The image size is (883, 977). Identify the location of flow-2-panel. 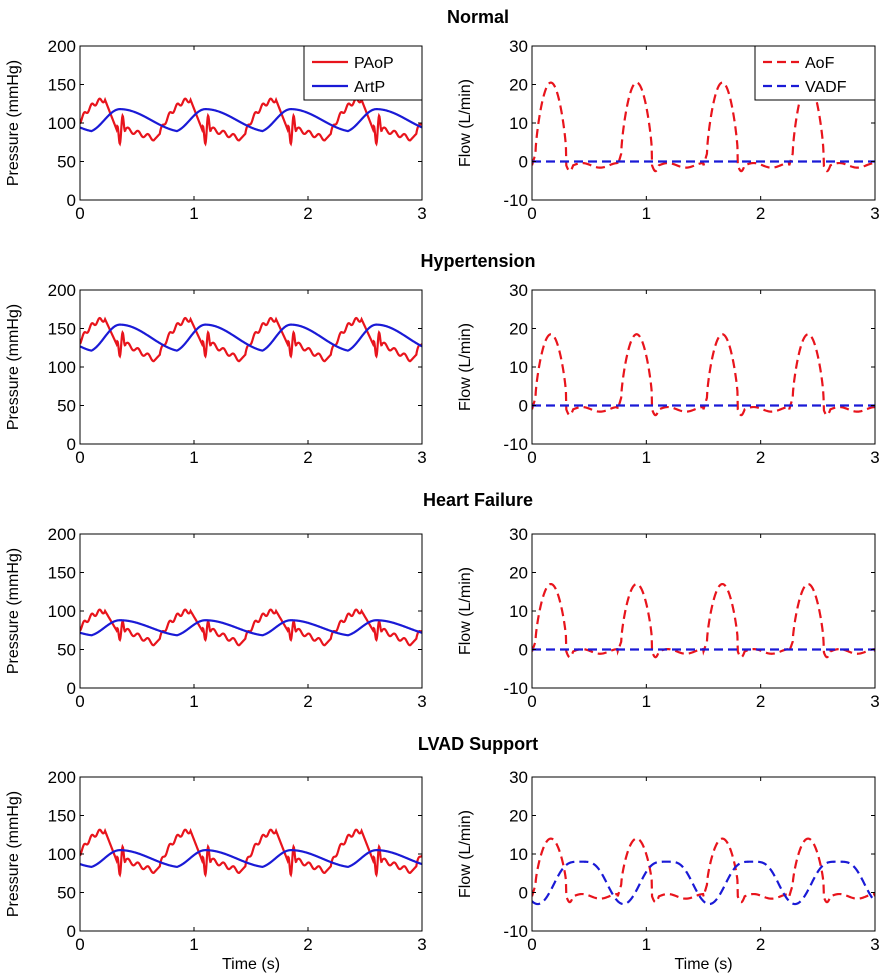
(703, 611).